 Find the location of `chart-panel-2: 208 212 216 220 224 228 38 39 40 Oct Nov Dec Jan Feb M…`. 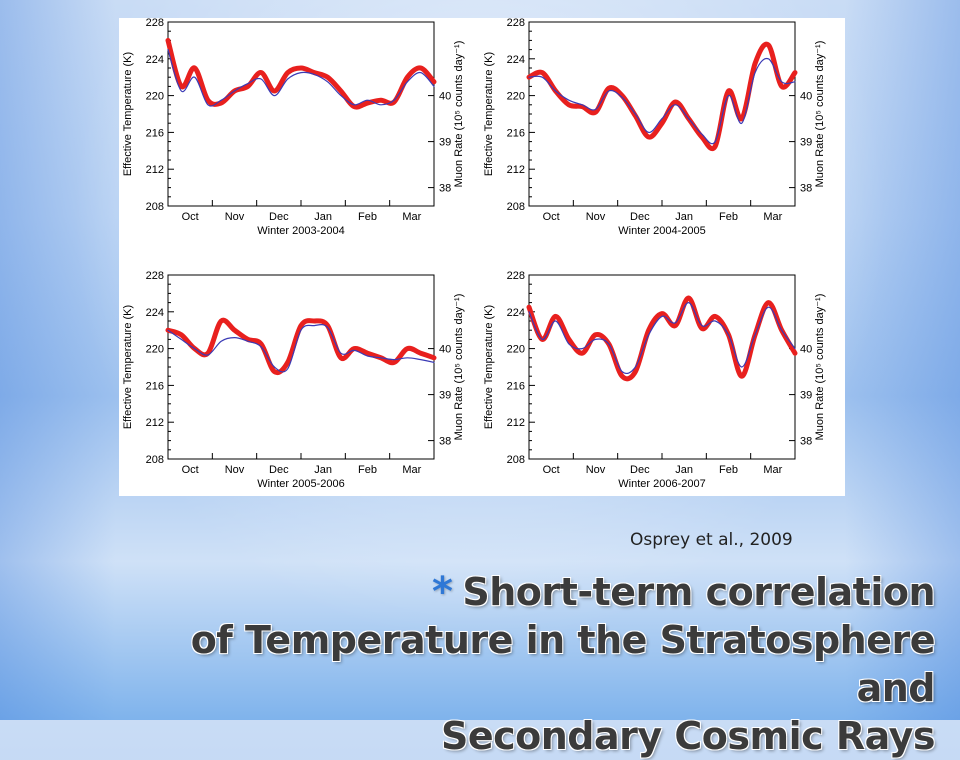

chart-panel-2: 208 212 216 220 224 228 38 39 40 Oct Nov Dec Jan Feb M… is located at coordinates (654, 127).